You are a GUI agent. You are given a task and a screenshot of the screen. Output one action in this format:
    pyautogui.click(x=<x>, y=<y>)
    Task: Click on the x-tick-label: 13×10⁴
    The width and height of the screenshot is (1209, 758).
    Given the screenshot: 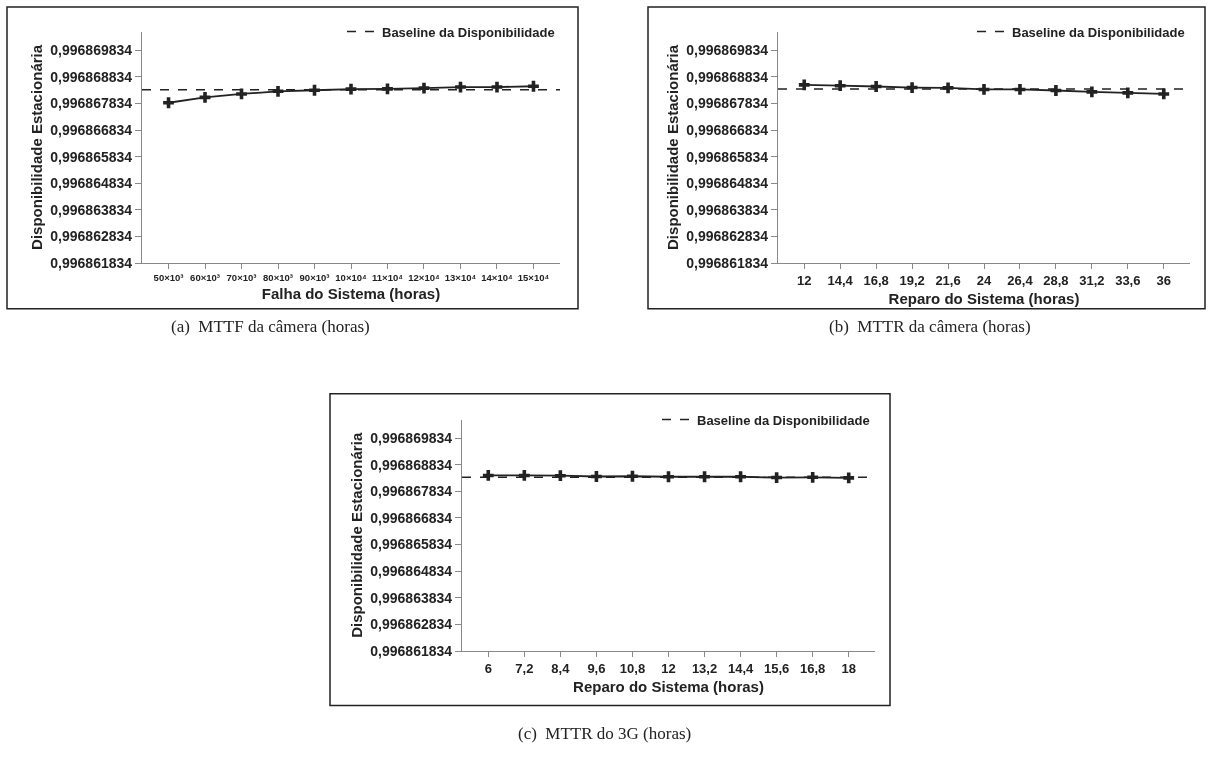 What is the action you would take?
    pyautogui.click(x=460, y=277)
    